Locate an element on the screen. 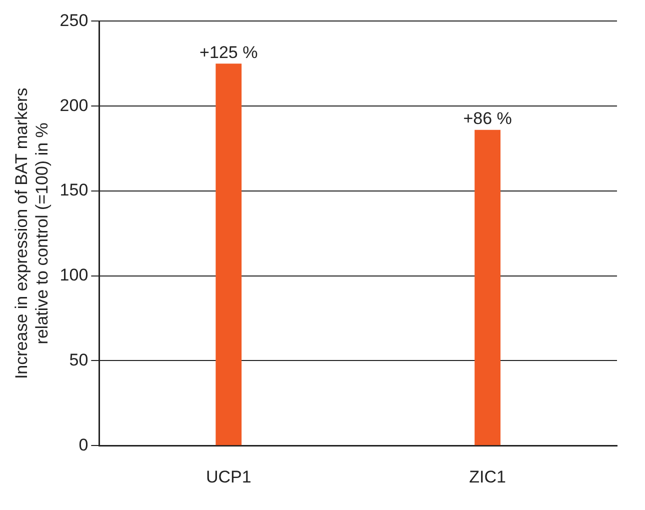 This screenshot has height=510, width=645. x-tick-label: ZIC1 is located at coordinates (487, 476).